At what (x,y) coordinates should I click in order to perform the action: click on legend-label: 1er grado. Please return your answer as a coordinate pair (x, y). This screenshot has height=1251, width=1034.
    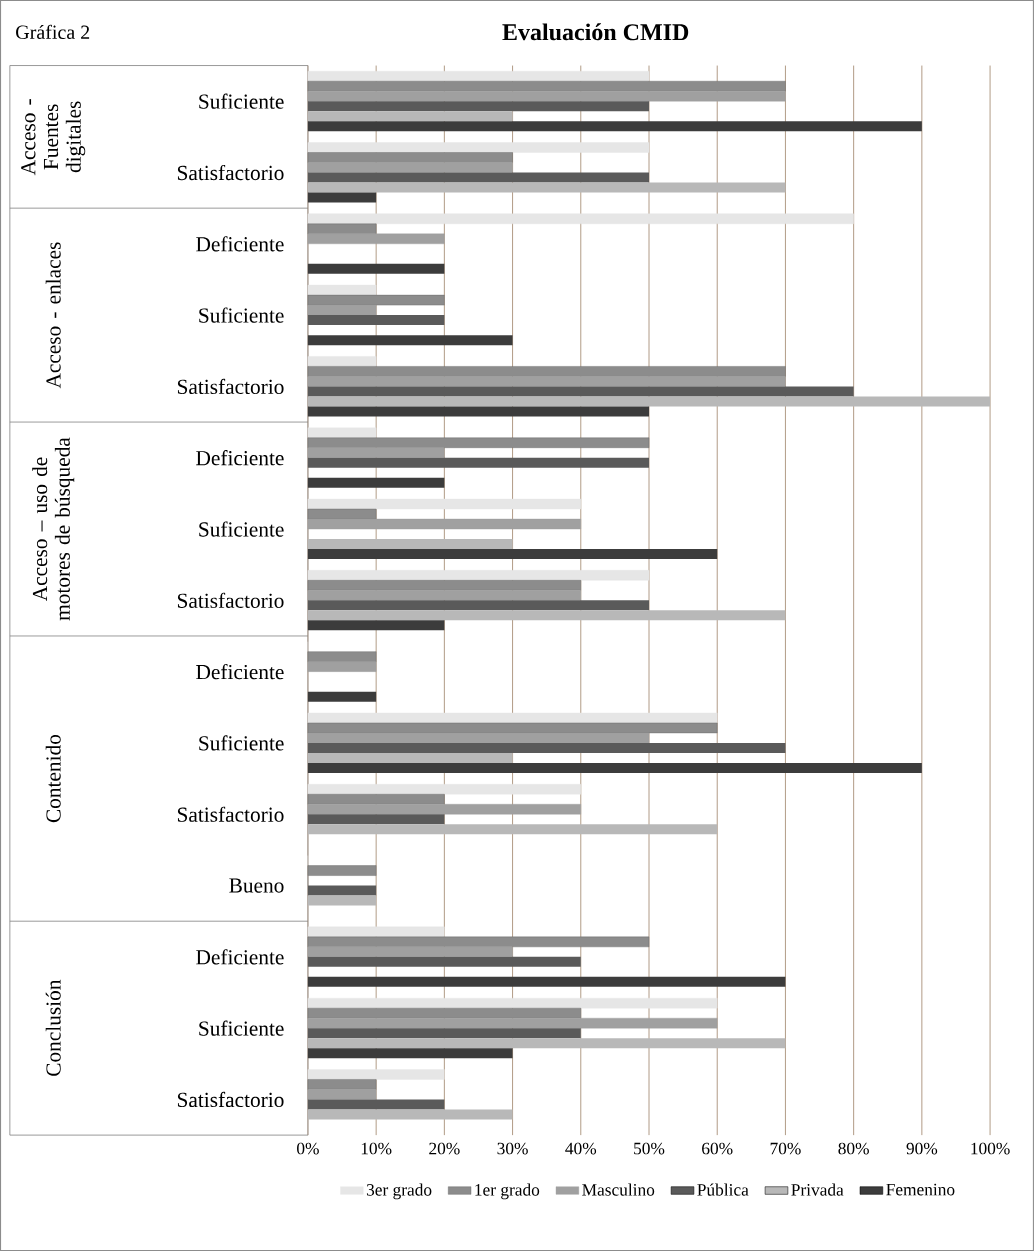
    Looking at the image, I should click on (507, 1191).